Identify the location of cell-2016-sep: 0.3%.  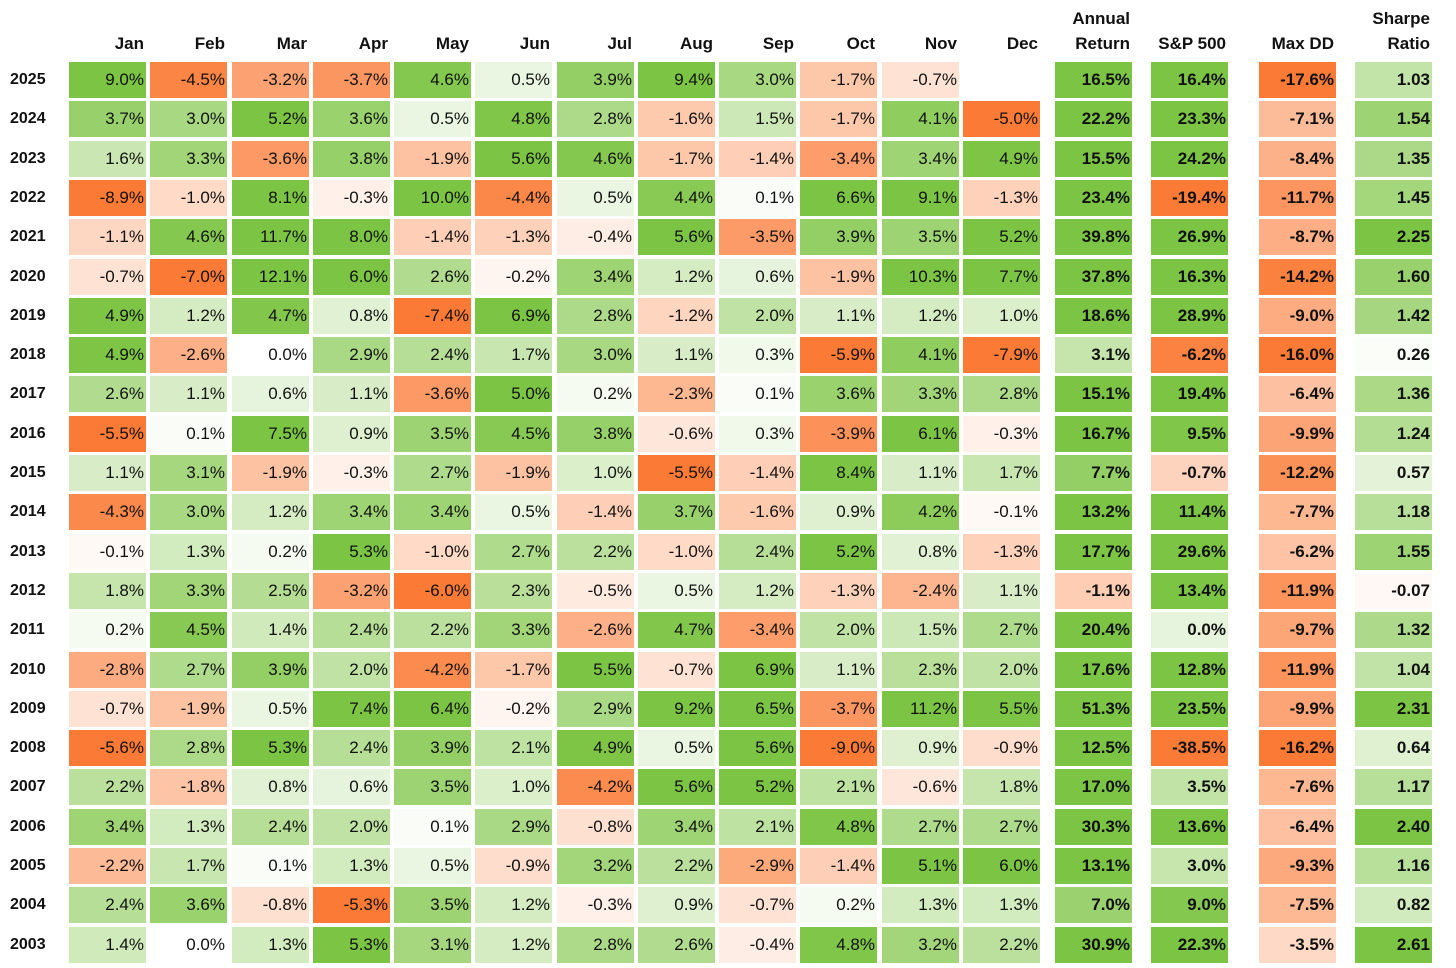
(757, 433).